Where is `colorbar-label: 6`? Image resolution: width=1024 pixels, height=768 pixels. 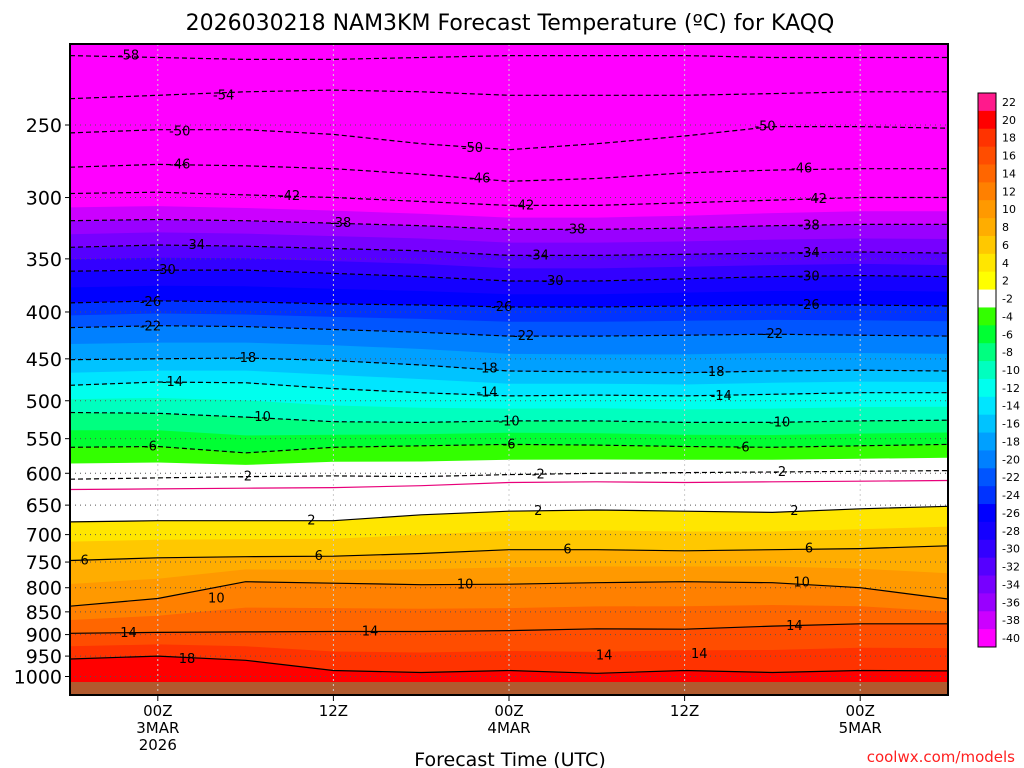
colorbar-label: 6 is located at coordinates (1005, 245).